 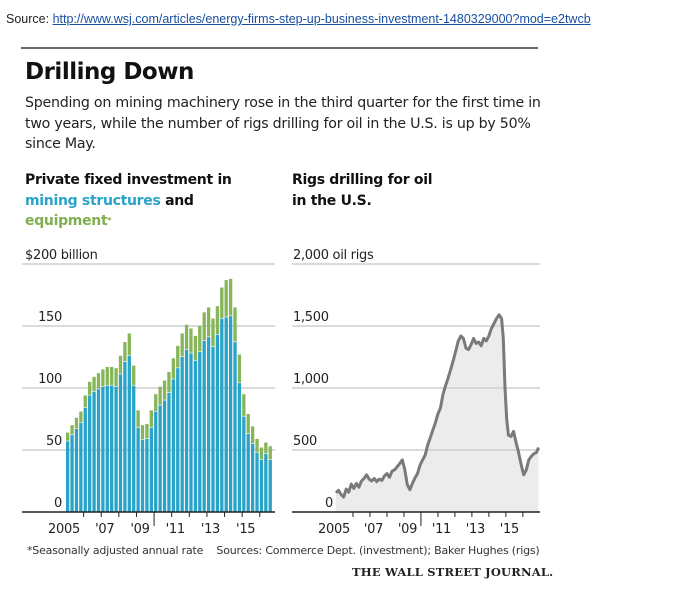 What do you see at coordinates (311, 317) in the screenshot?
I see `right-ytick-label: 1,500` at bounding box center [311, 317].